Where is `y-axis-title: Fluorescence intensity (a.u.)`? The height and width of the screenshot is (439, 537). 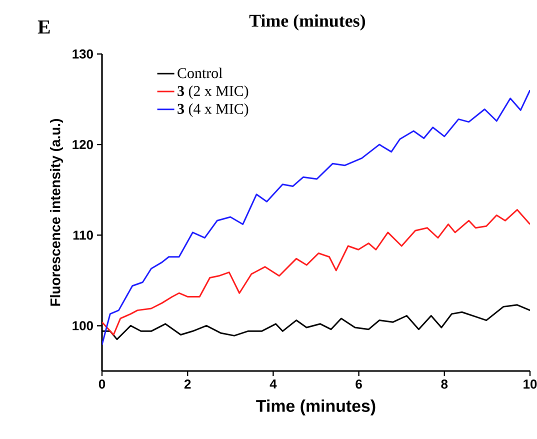 y-axis-title: Fluorescence intensity (a.u.) is located at coordinates (57, 212).